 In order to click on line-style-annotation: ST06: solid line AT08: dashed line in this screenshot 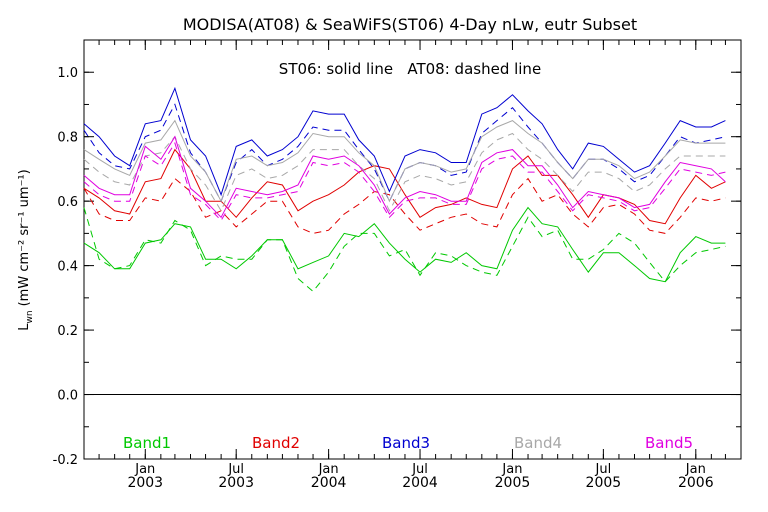, I will do `click(410, 69)`.